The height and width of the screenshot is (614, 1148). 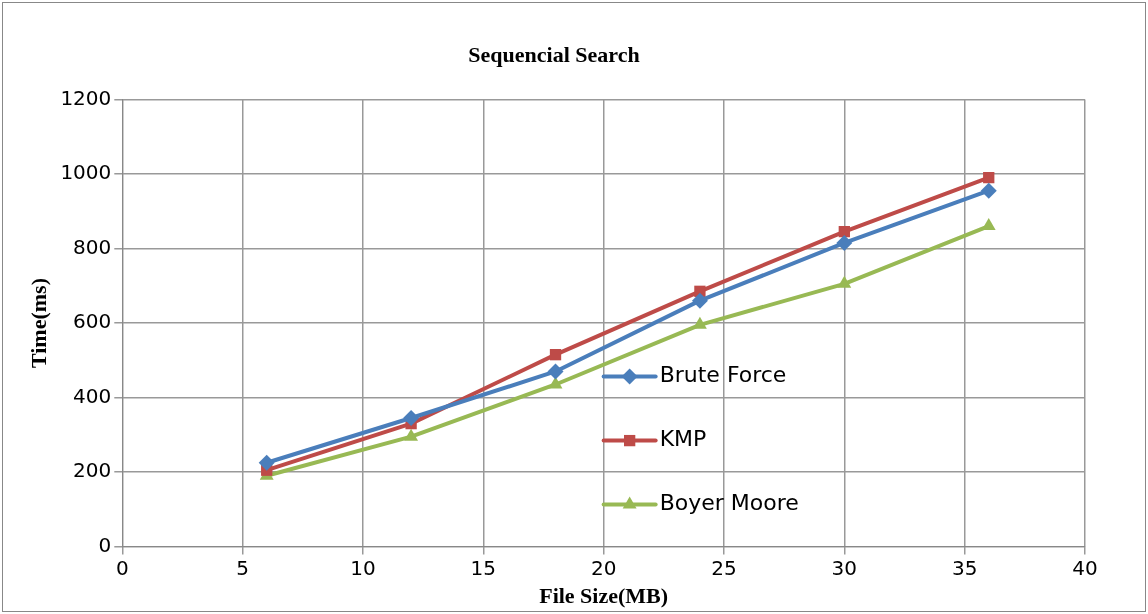 I want to click on y-tick-label: 0, so click(x=105, y=544).